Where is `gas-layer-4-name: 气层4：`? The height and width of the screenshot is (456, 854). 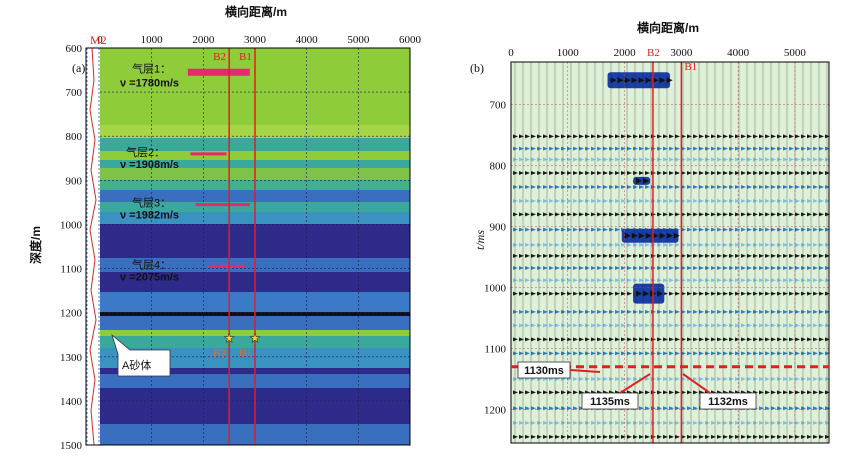 gas-layer-4-name: 气层4： is located at coordinates (151, 264).